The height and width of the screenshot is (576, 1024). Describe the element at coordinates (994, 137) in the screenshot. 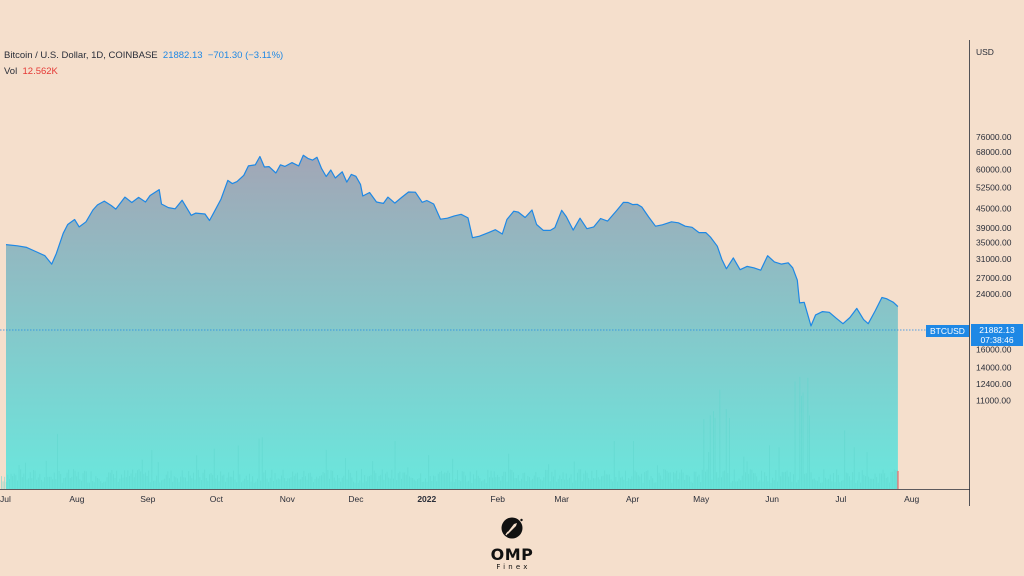

I see `y-tick-label: 76000.00` at that location.